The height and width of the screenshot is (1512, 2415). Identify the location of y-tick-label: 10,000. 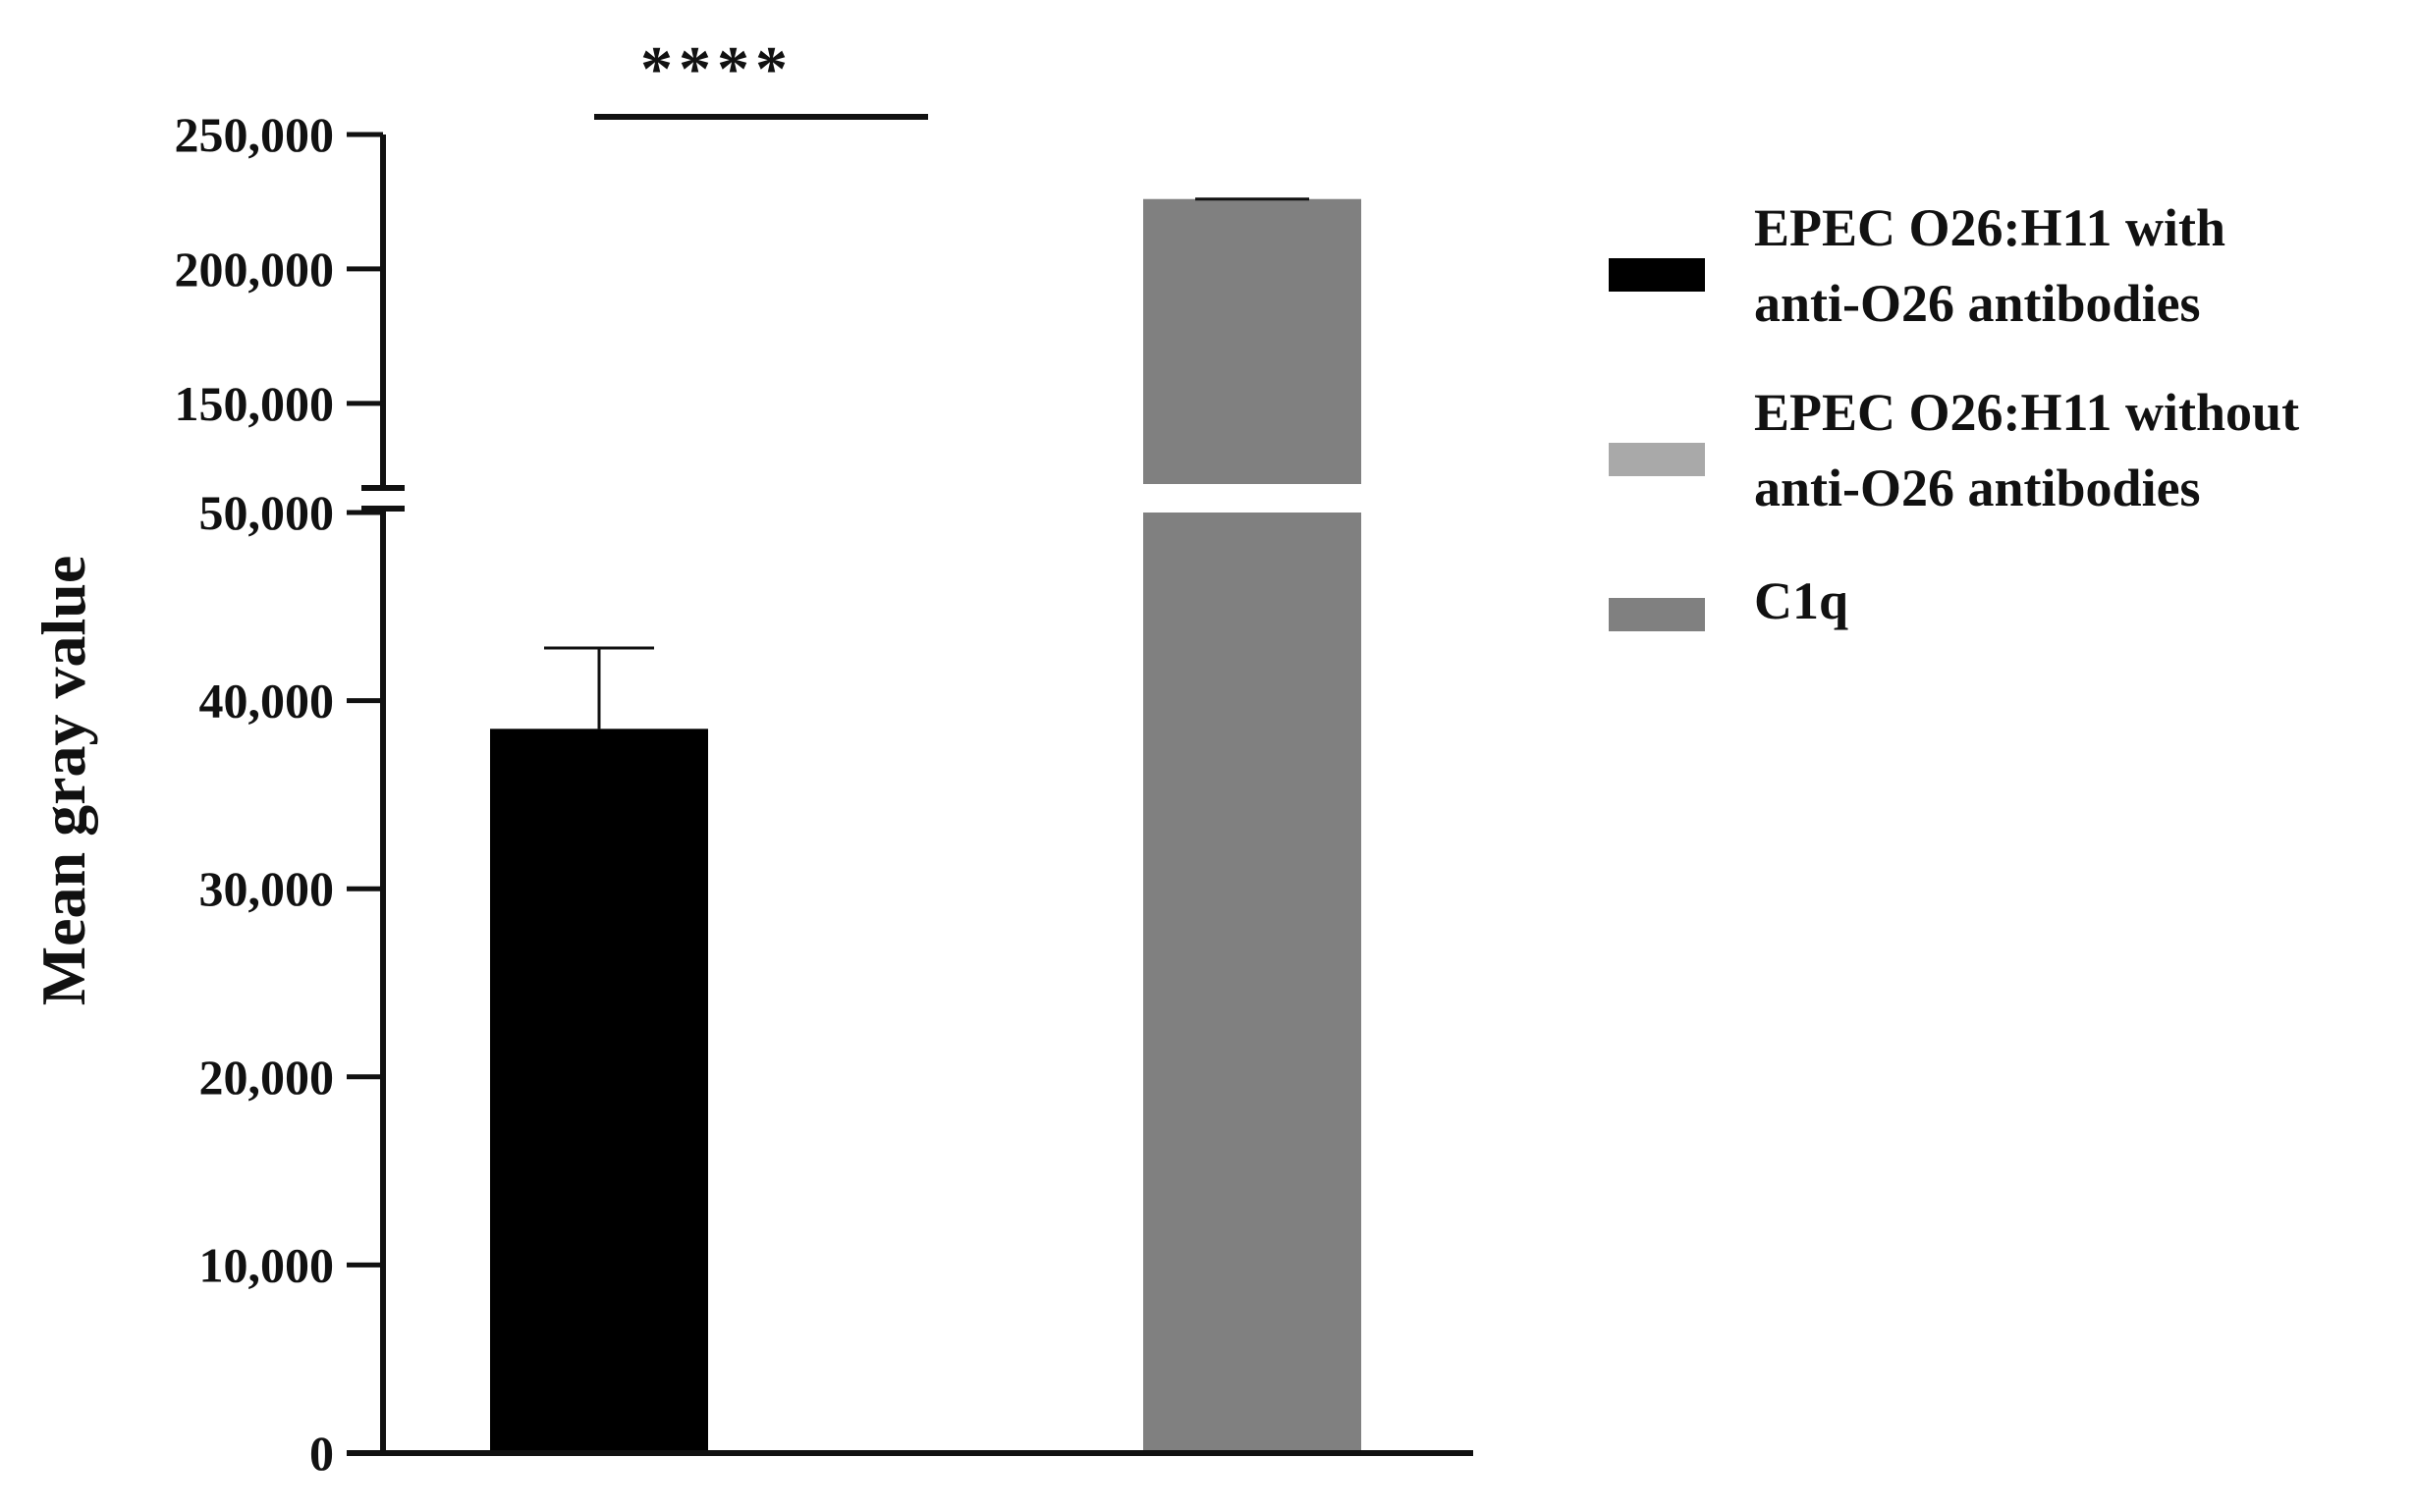
(267, 1264).